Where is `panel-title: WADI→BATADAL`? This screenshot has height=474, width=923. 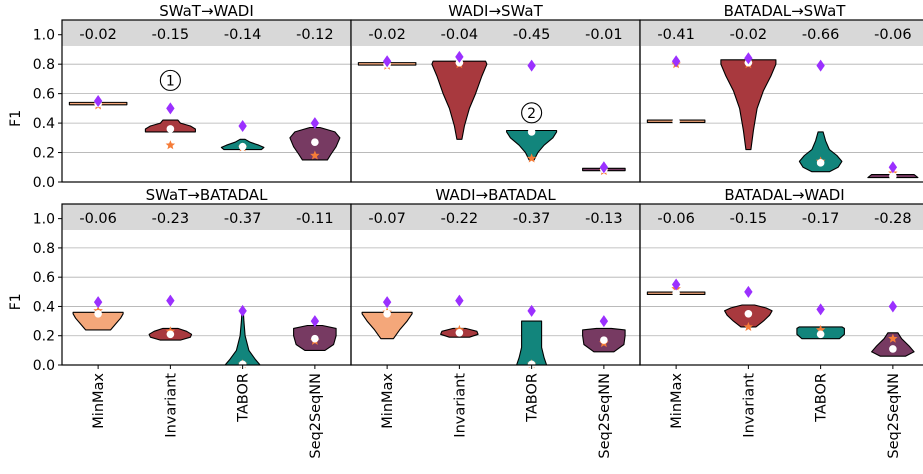
panel-title: WADI→BATADAL is located at coordinates (495, 195).